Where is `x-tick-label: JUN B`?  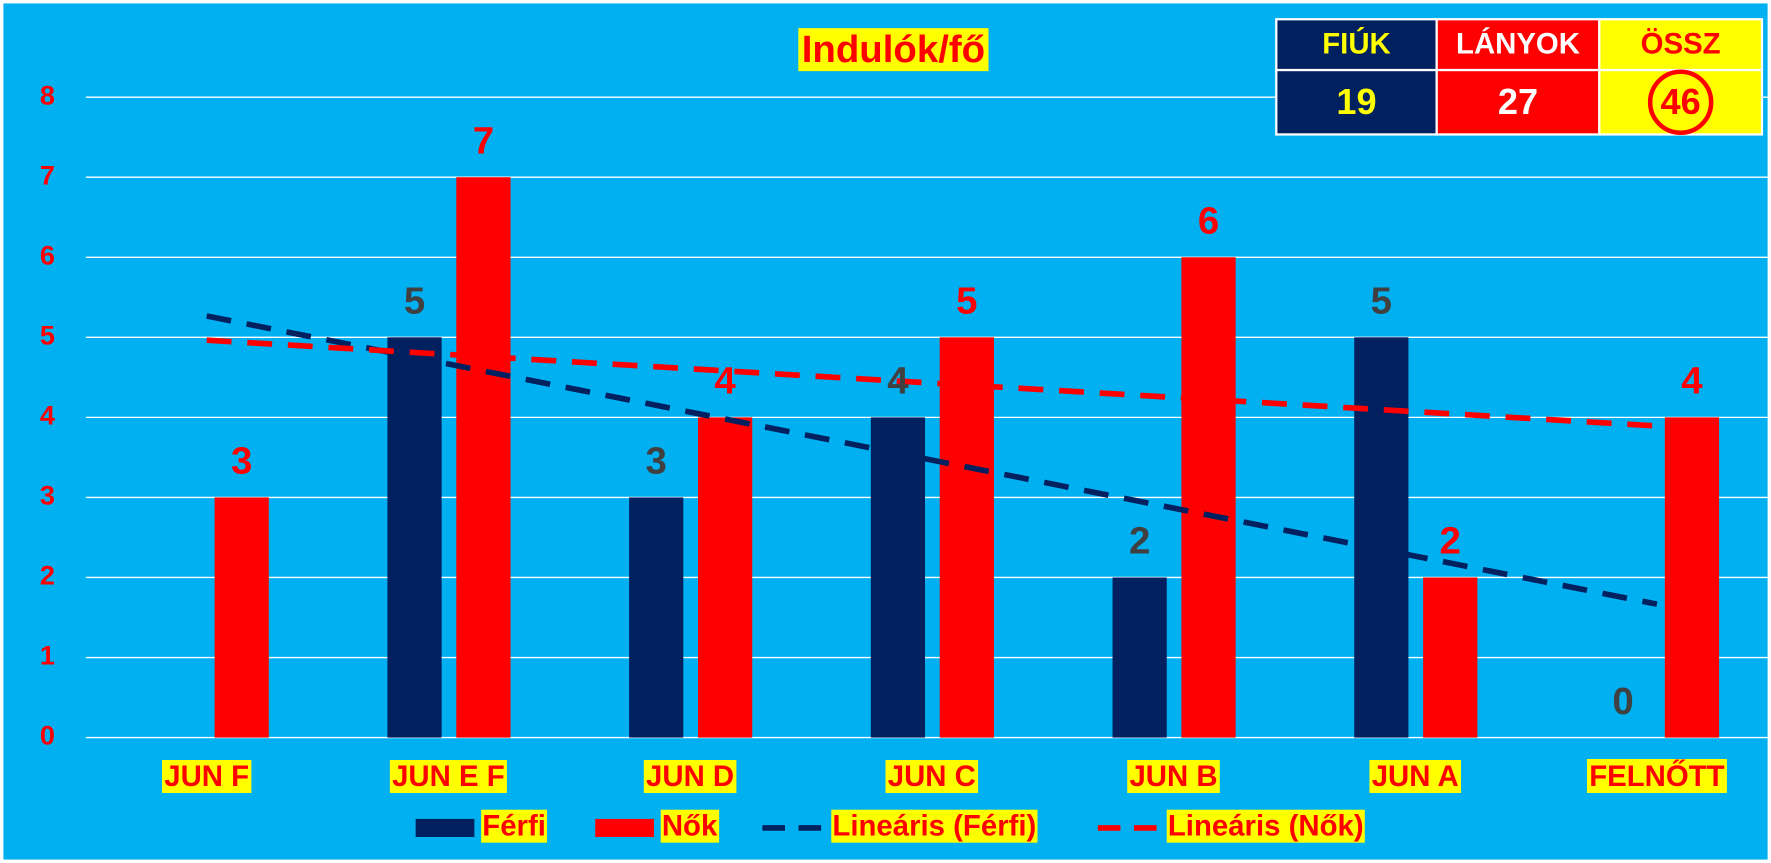
x-tick-label: JUN B is located at coordinates (1173, 776).